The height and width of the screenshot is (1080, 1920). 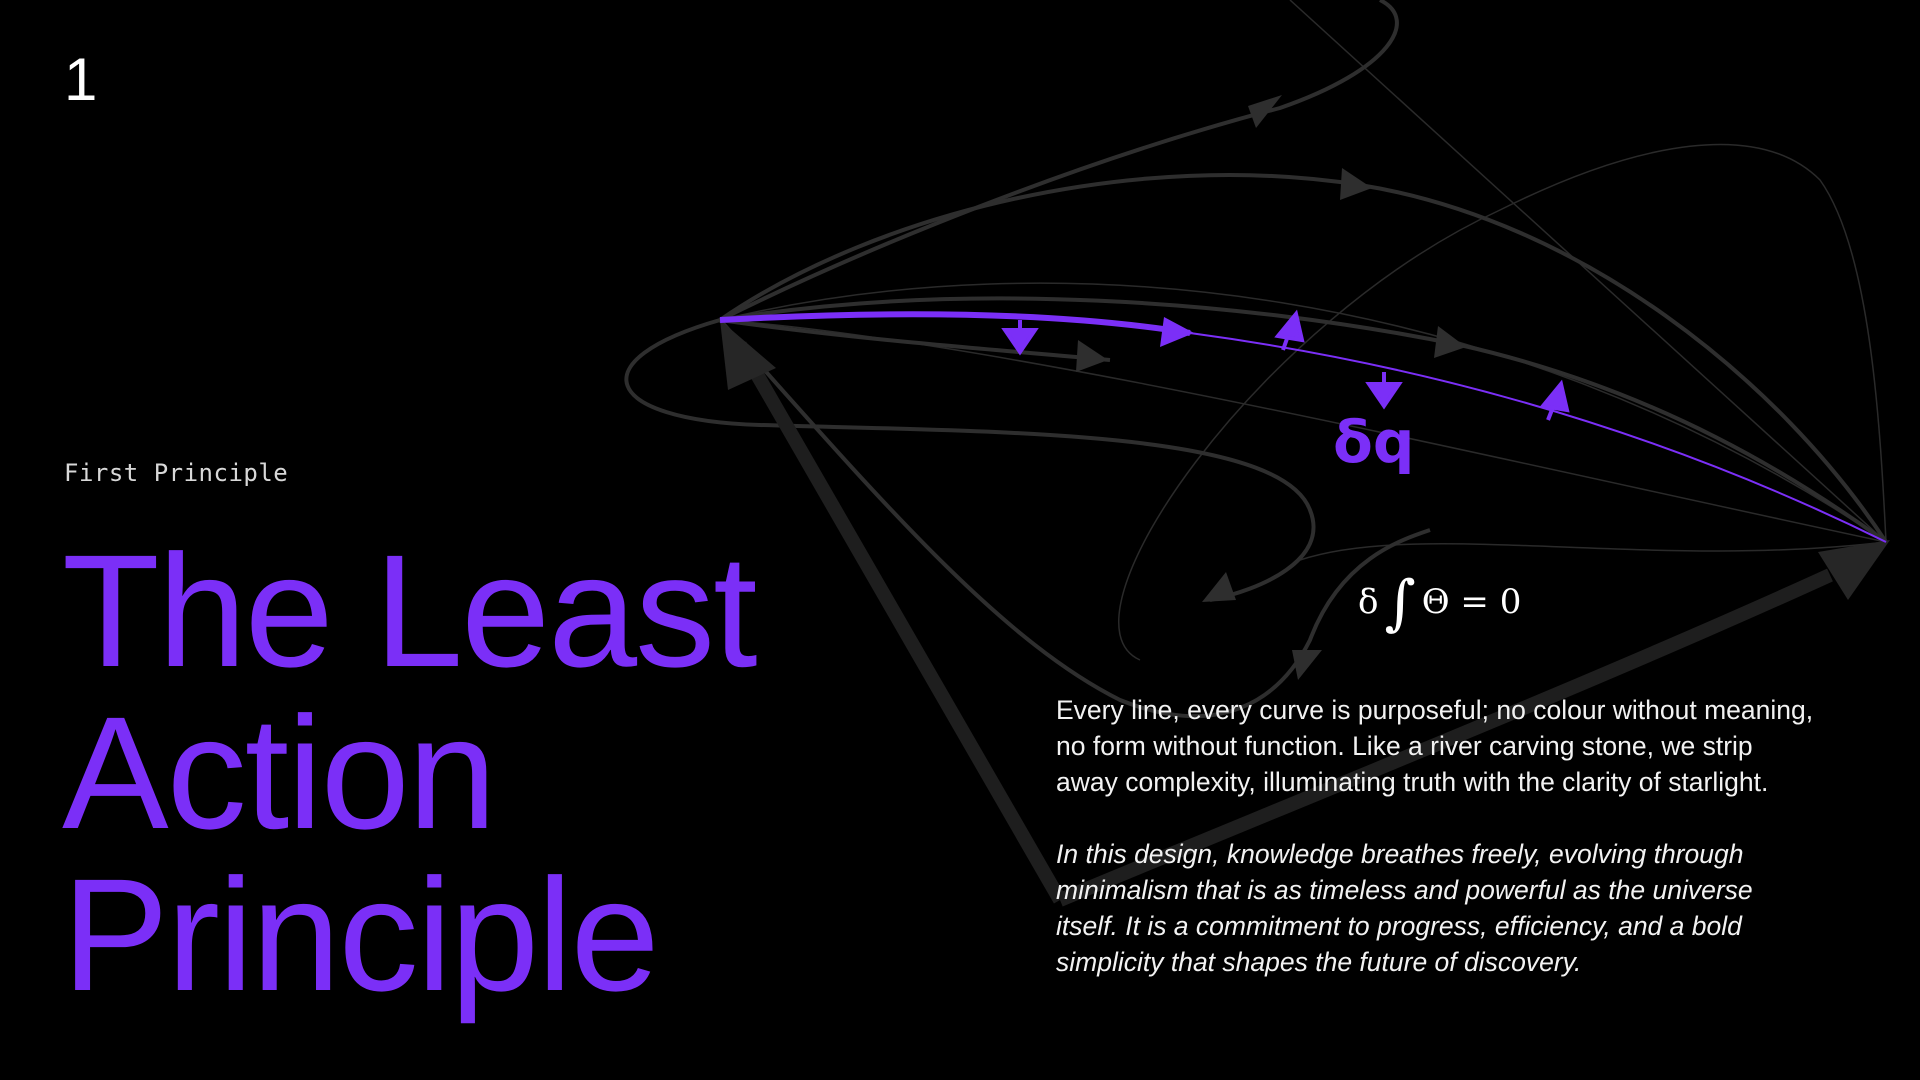 What do you see at coordinates (900, 622) in the screenshot?
I see `thick-path-left` at bounding box center [900, 622].